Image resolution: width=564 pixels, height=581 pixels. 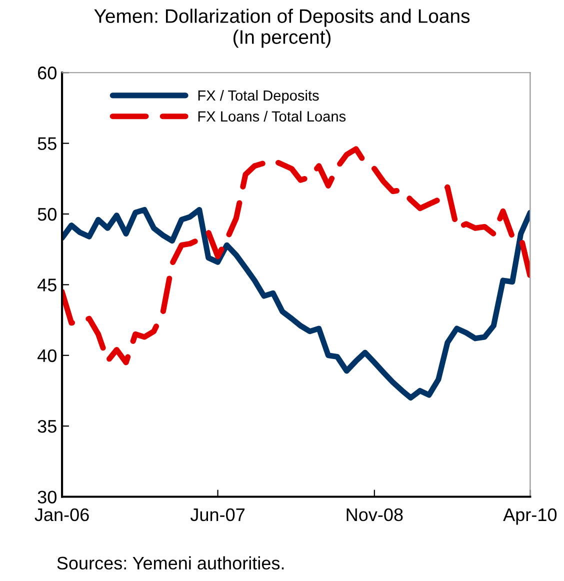 I want to click on x-tick-label: Nov-08, so click(x=374, y=515).